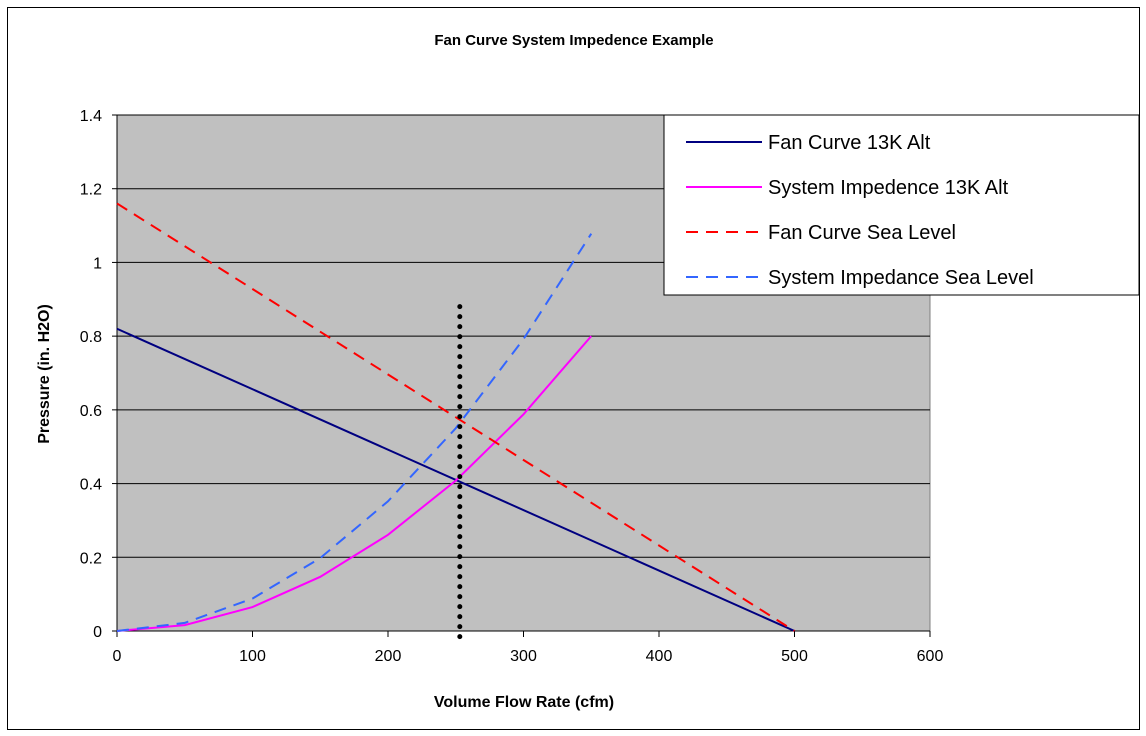 This screenshot has width=1146, height=736. I want to click on y-axis-ticks: 0 0.2 0.4 0.6 0.8 1 1.2 1.4, so click(98, 374).